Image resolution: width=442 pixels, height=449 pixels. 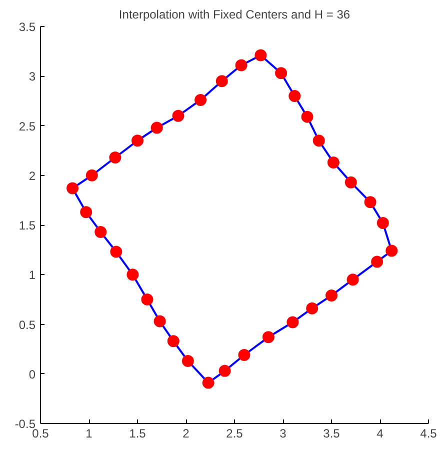 I want to click on x-tick-label: 1, so click(x=89, y=433).